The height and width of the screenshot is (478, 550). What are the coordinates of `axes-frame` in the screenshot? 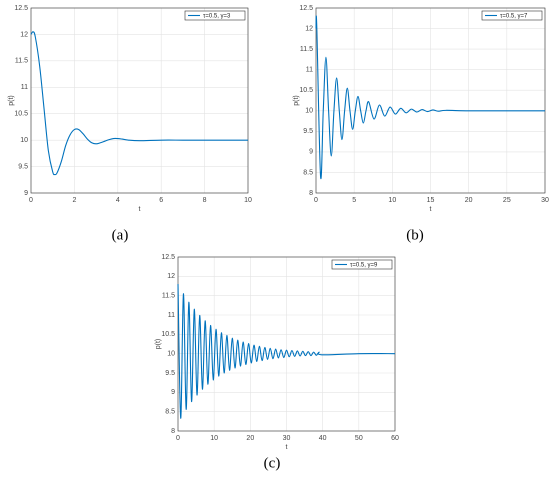 It's located at (286, 344).